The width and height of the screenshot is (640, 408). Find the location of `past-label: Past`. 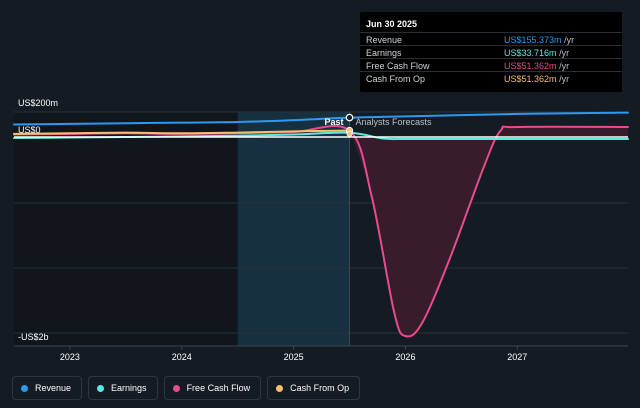

past-label: Past is located at coordinates (334, 122).